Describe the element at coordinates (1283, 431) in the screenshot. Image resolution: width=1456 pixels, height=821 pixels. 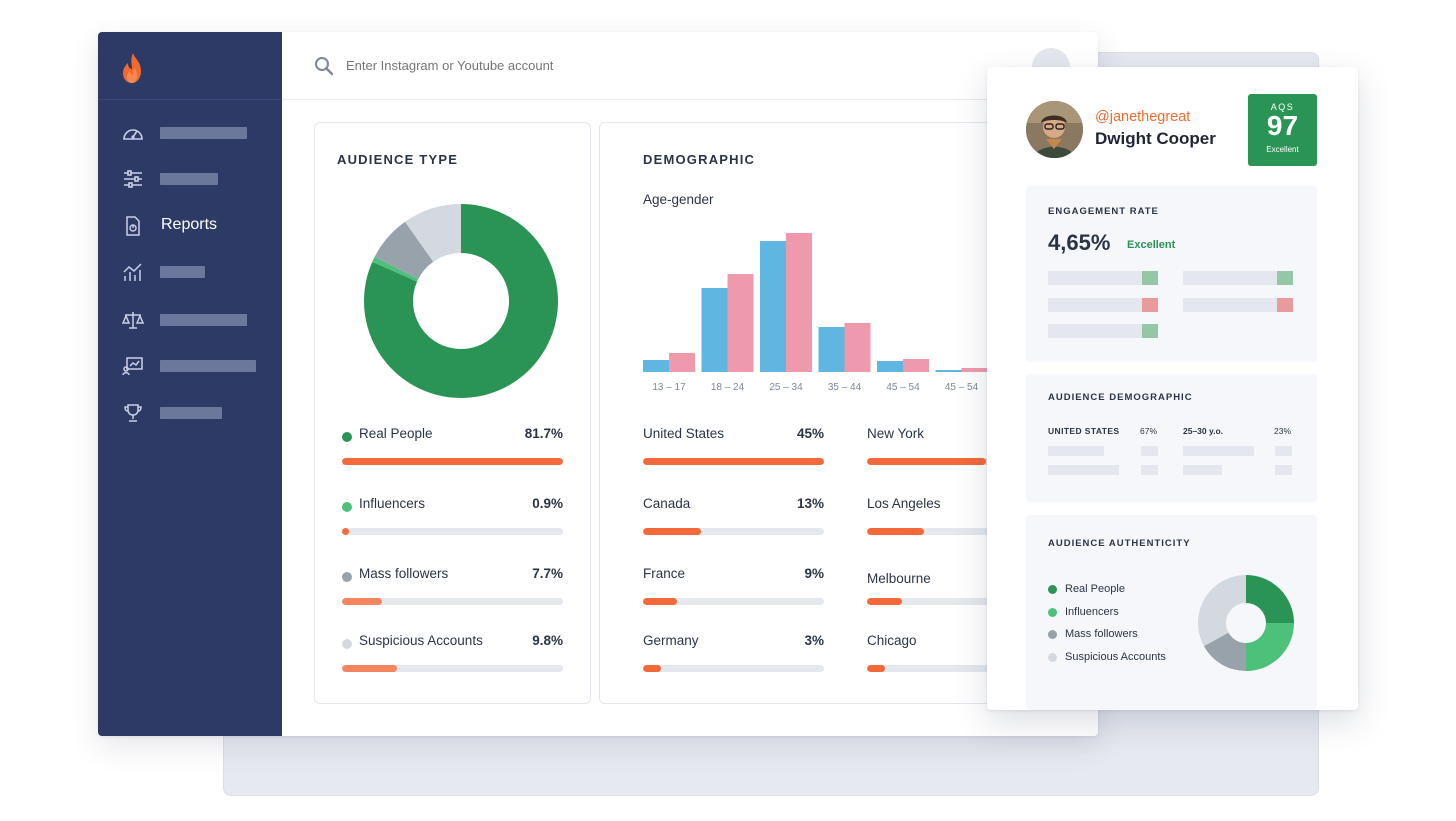
I see `demo-age-pct: 23%` at that location.